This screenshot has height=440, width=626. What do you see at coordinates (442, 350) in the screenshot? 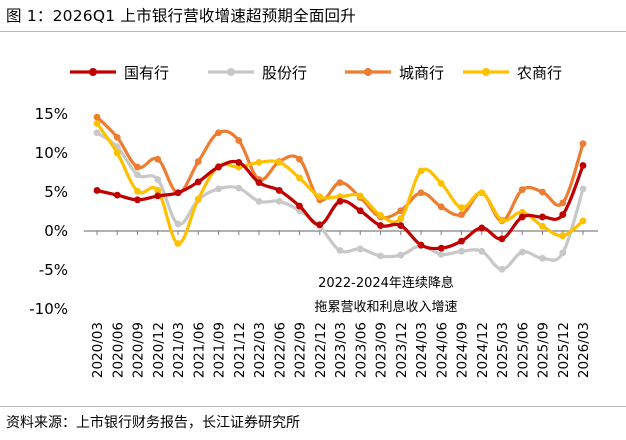
I see `x-tick-label: 2024/06` at bounding box center [442, 350].